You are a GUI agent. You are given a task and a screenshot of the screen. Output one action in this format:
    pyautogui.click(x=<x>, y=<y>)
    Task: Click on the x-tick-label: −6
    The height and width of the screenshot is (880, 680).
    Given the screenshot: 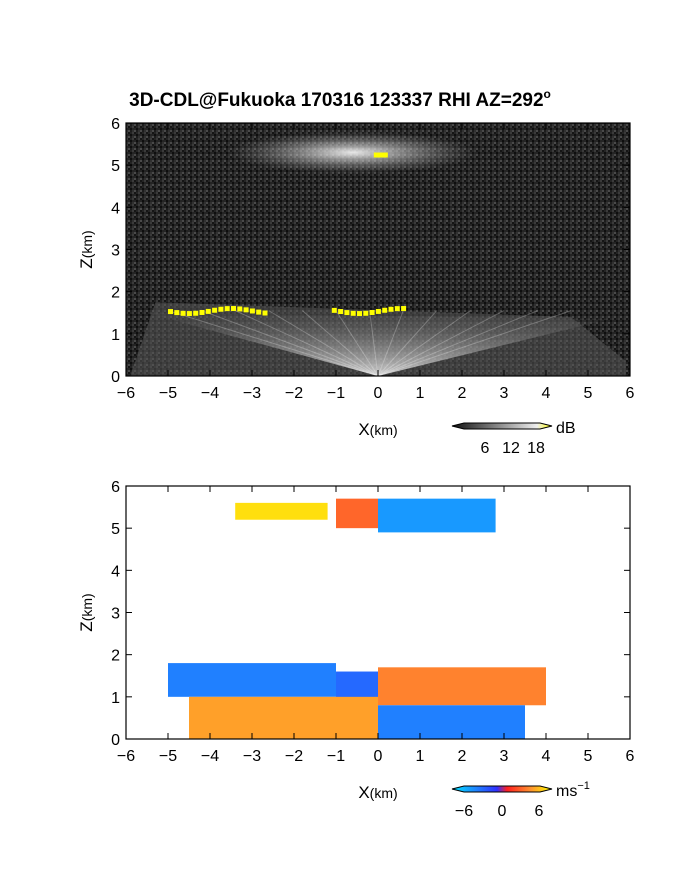 What is the action you would take?
    pyautogui.click(x=126, y=756)
    